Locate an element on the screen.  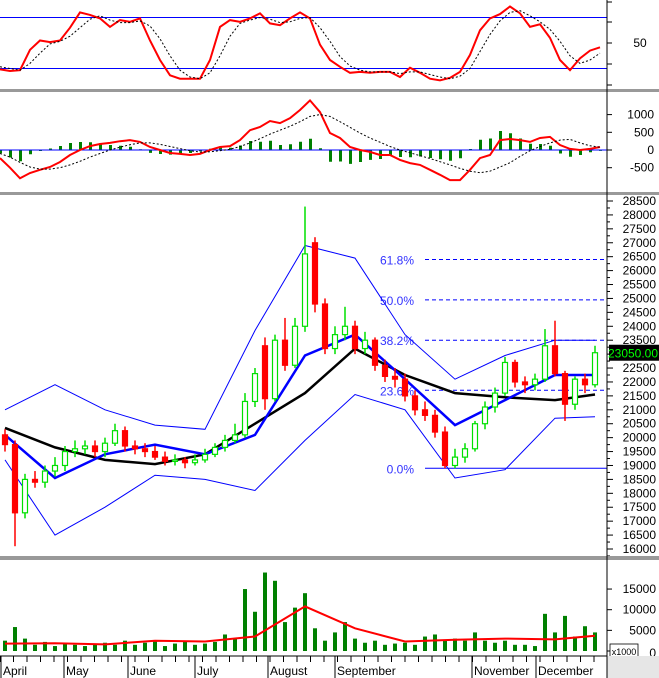
price-tick-label: 25500 is located at coordinates (640, 285).